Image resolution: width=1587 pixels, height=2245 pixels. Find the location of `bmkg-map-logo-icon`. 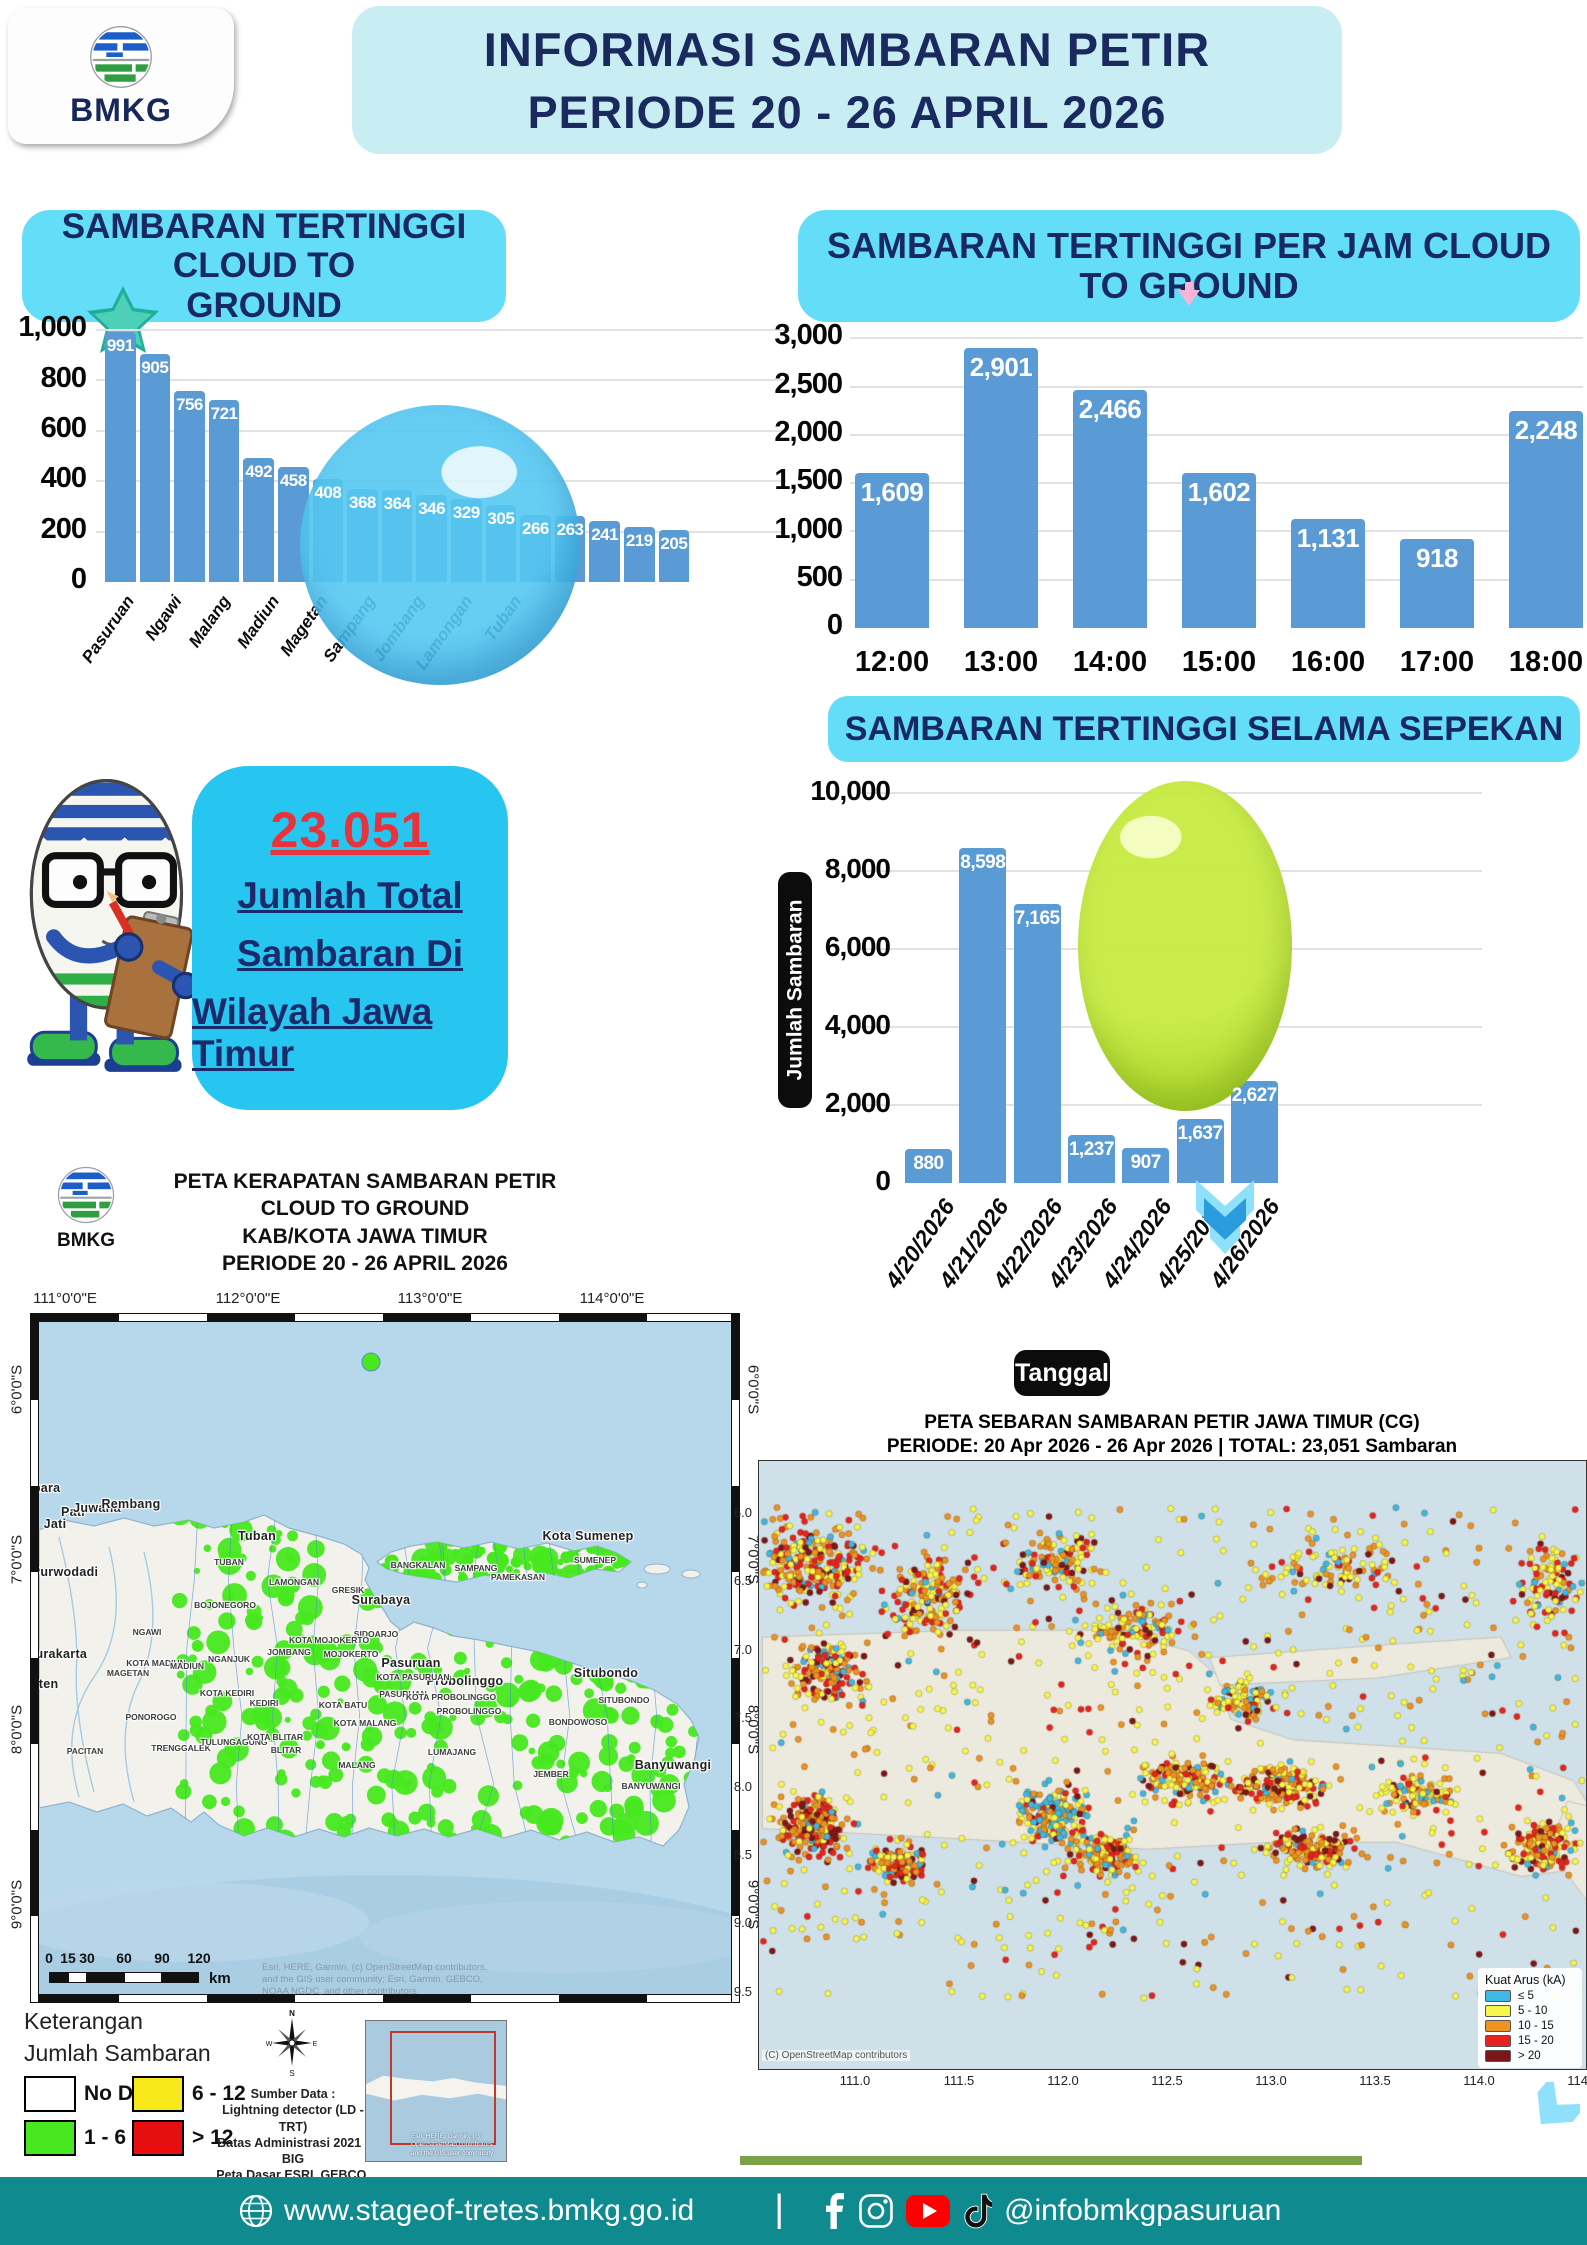

bmkg-map-logo-icon is located at coordinates (86, 1195).